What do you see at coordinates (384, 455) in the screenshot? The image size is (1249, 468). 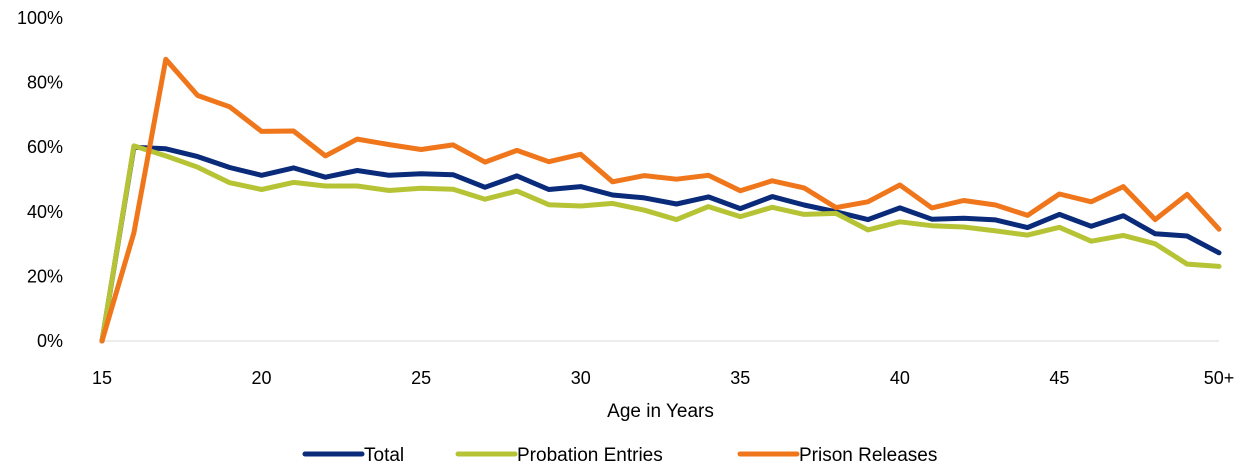 I see `legend-label-total: Total` at bounding box center [384, 455].